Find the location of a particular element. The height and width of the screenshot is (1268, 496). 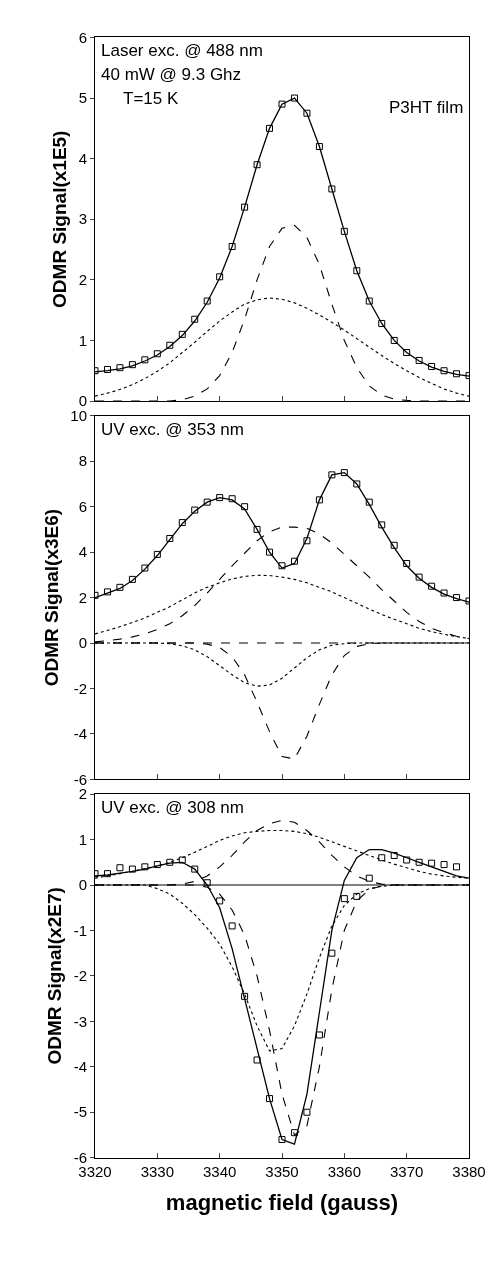

y-tick-label: -3 is located at coordinates (80, 1021).